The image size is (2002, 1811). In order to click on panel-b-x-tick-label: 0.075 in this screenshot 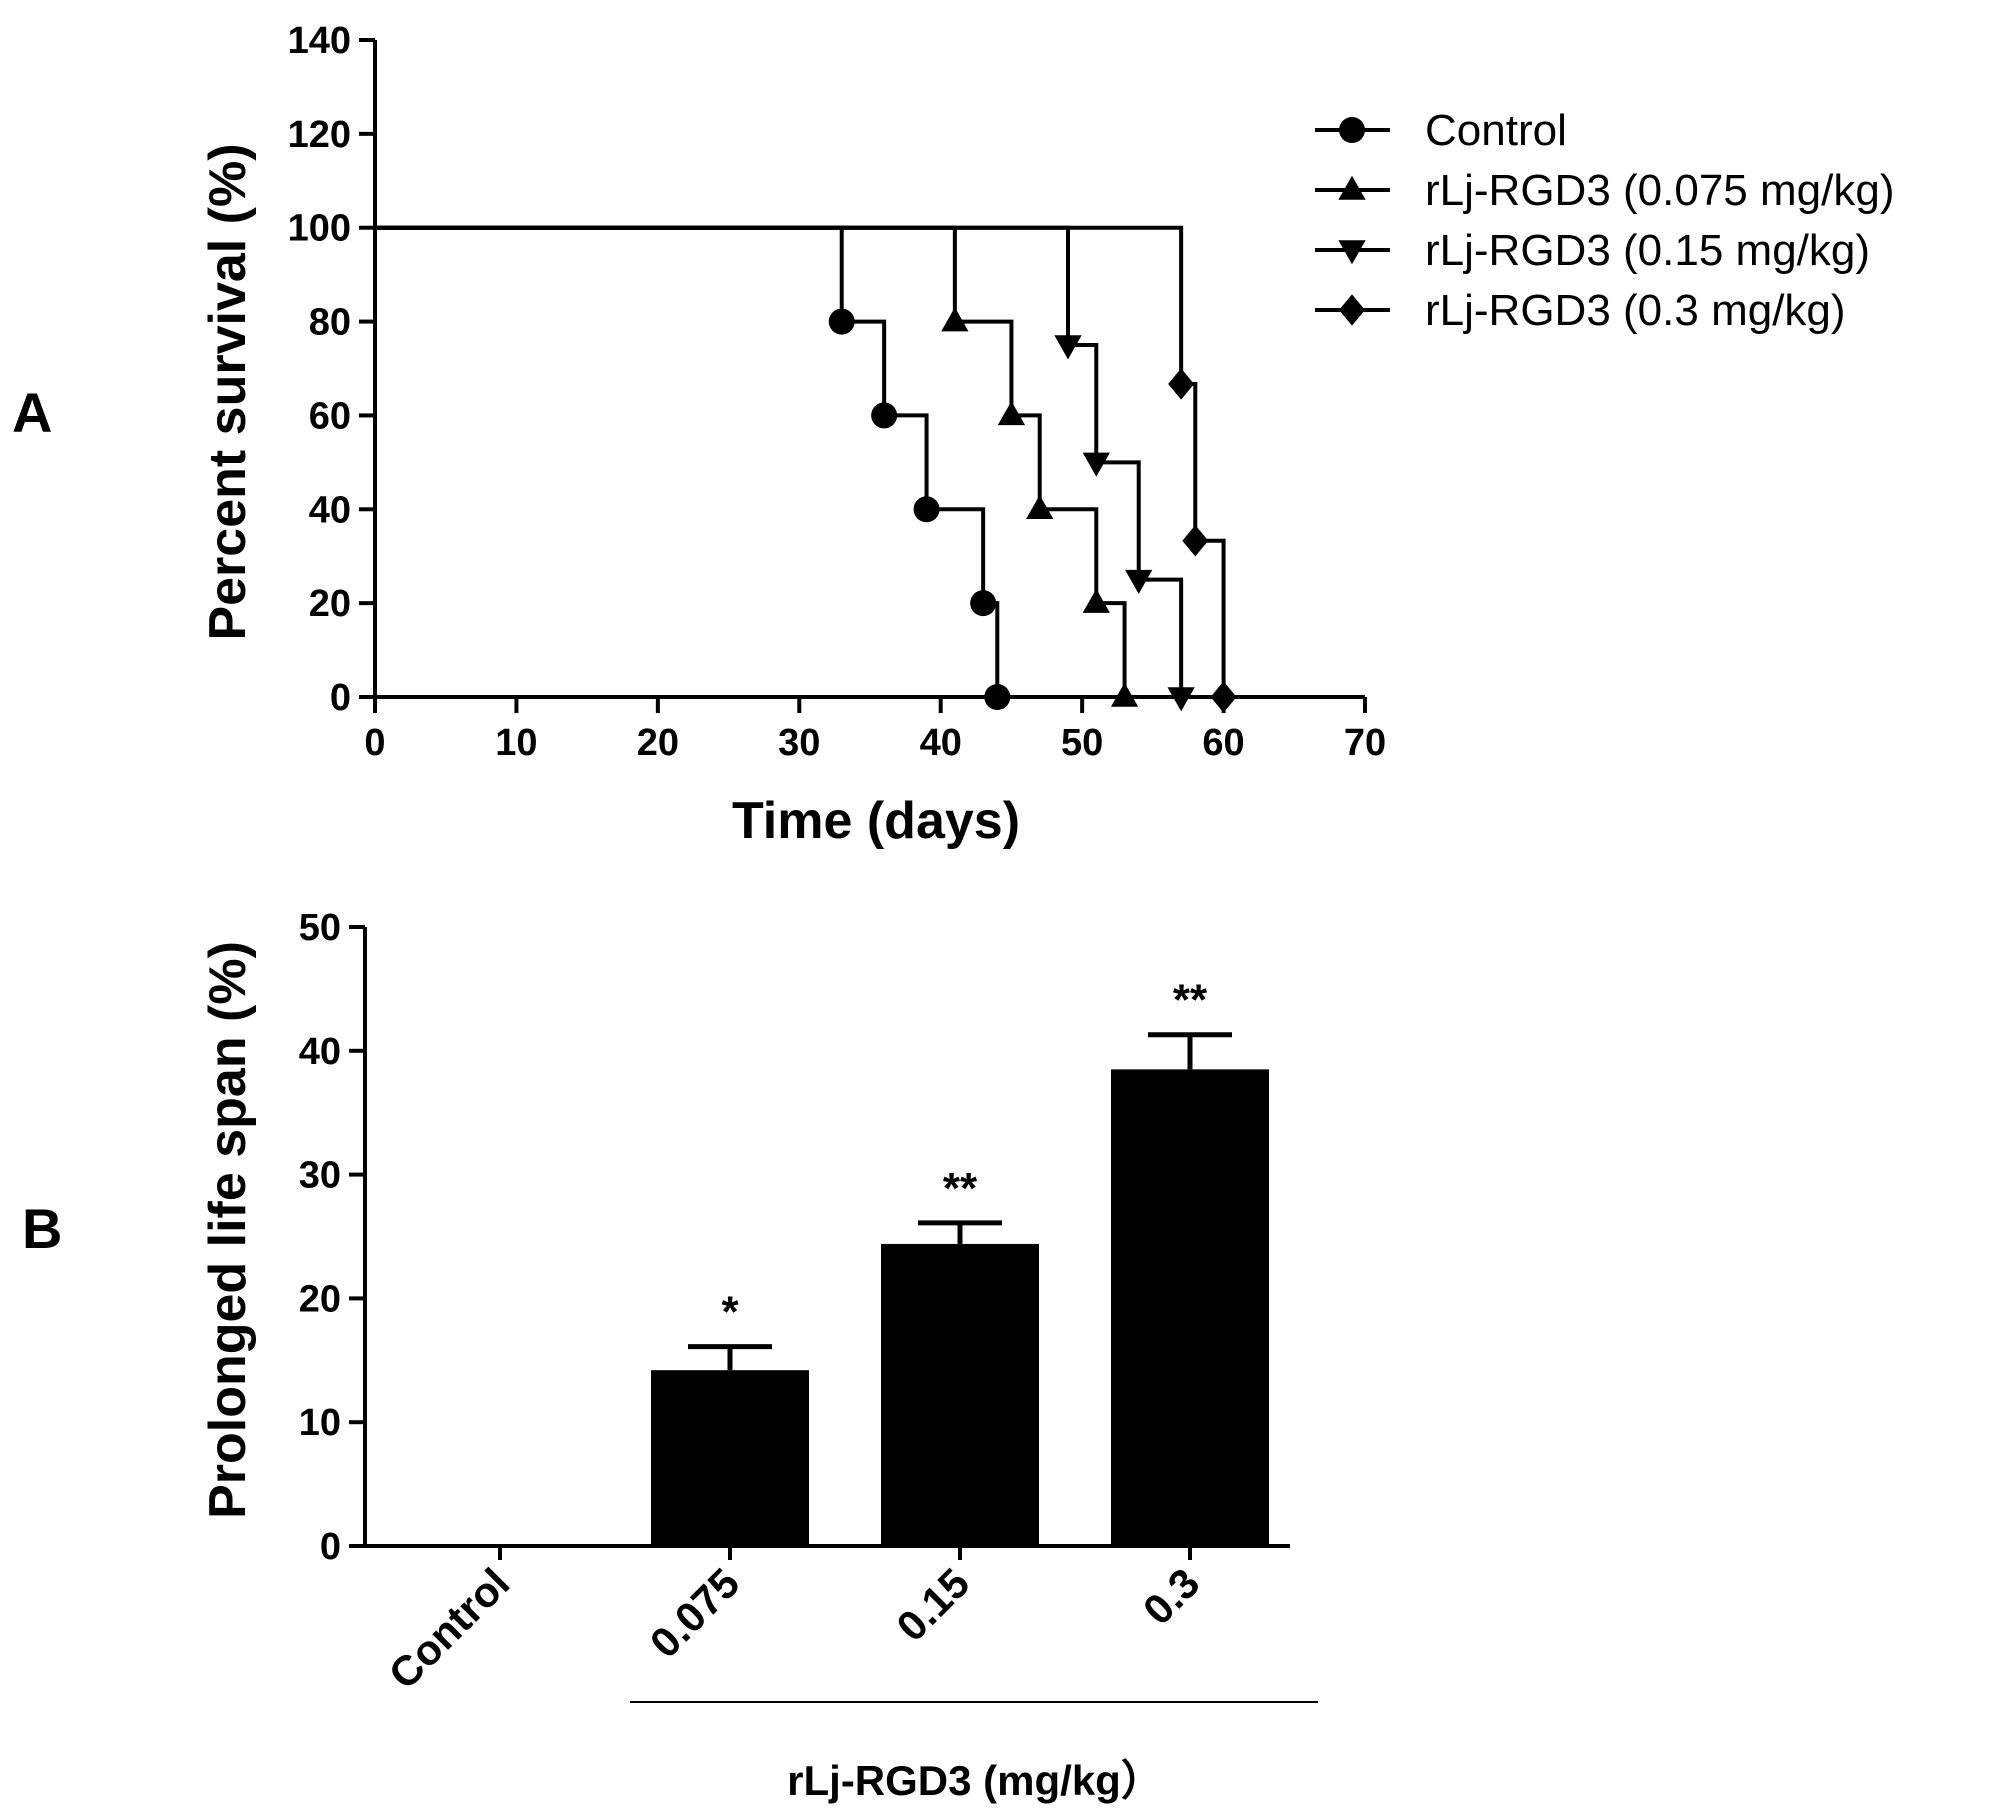, I will do `click(695, 1613)`.